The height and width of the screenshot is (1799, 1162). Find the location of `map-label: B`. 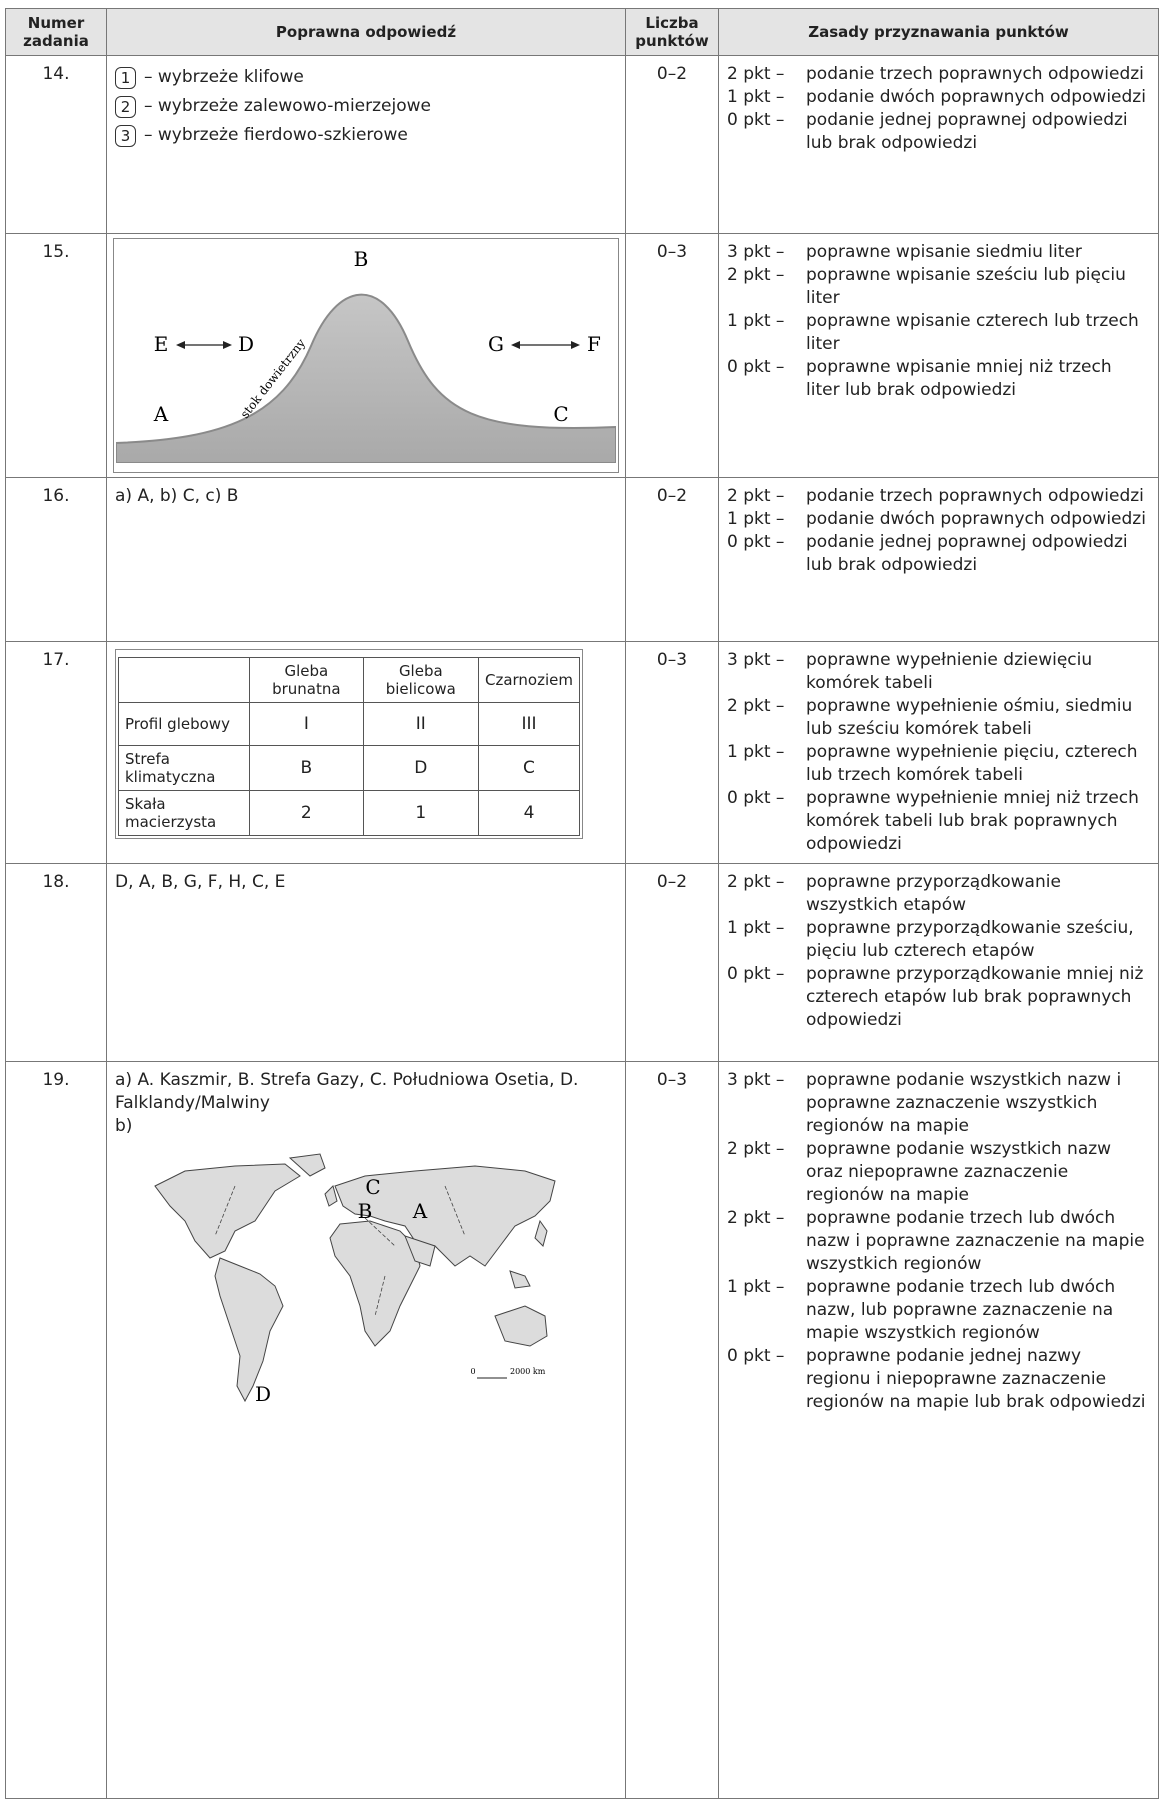

map-label: B is located at coordinates (365, 1211).